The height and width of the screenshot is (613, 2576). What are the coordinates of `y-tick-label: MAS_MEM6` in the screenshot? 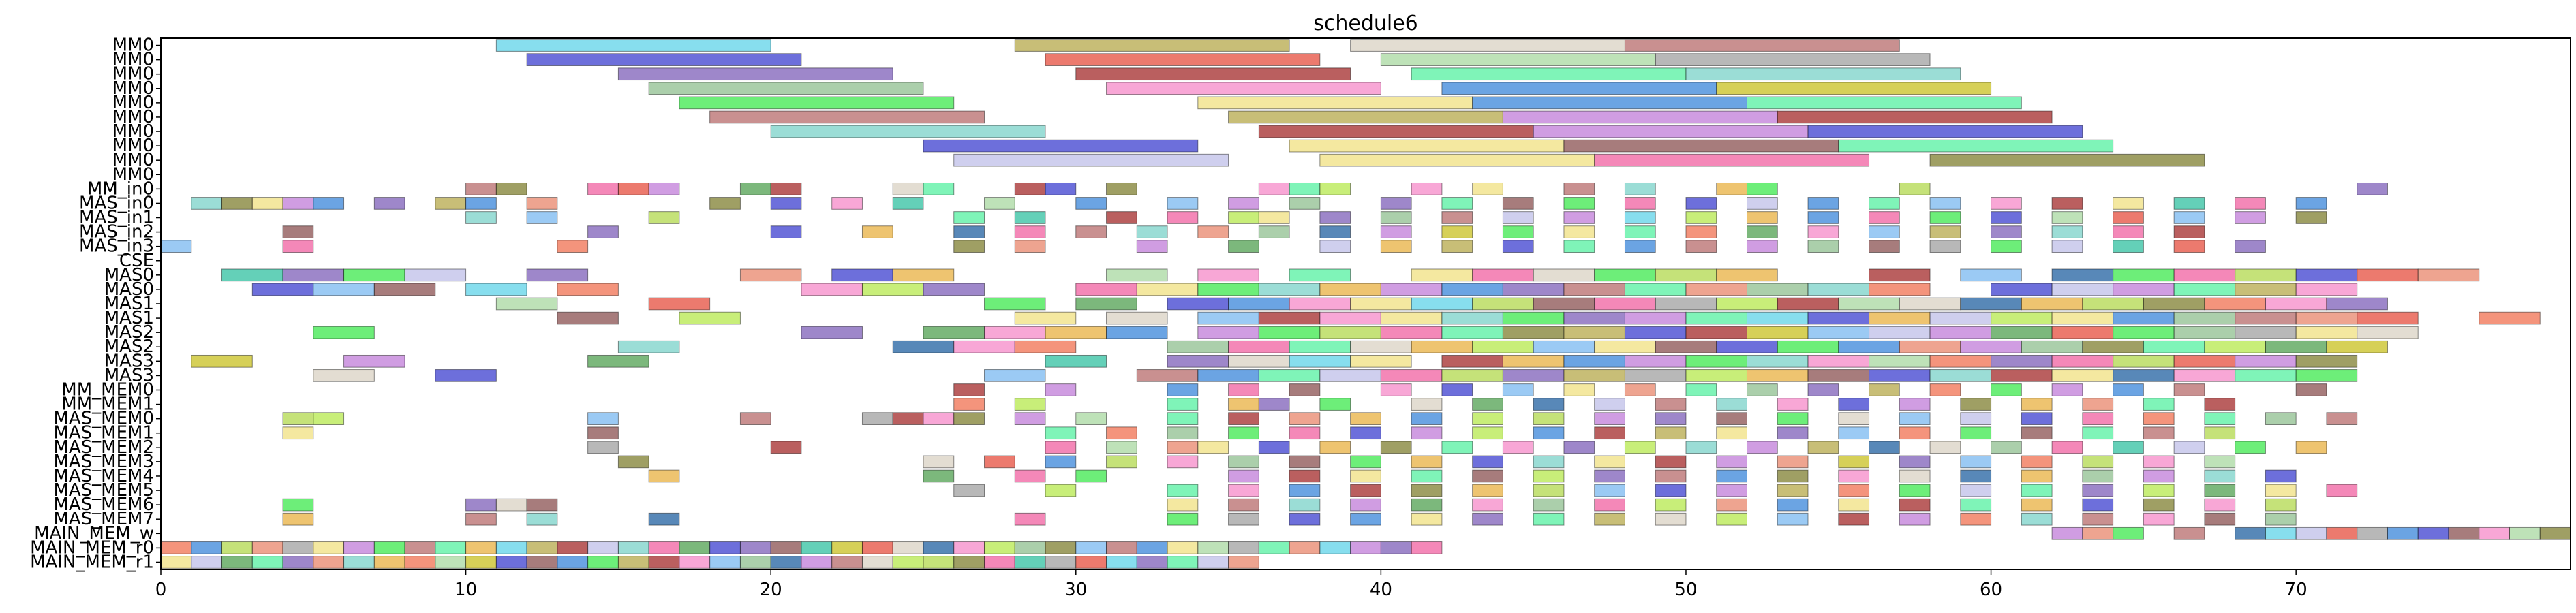 It's located at (103, 504).